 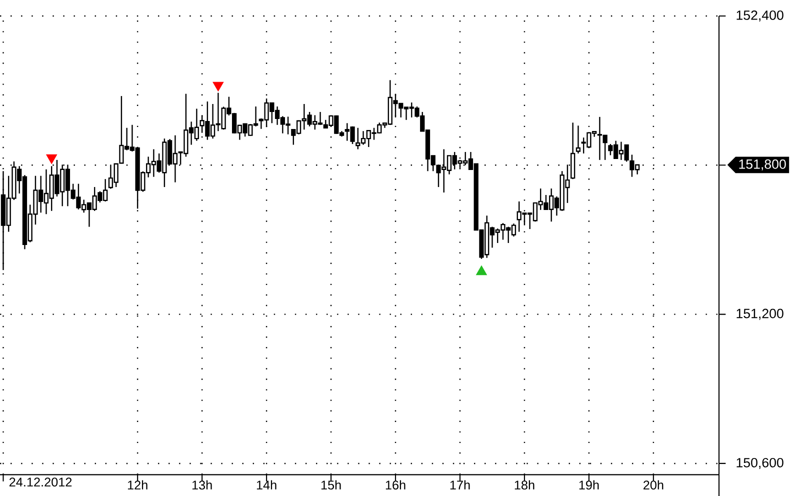 I want to click on x-tick-label: 14h, so click(x=266, y=485).